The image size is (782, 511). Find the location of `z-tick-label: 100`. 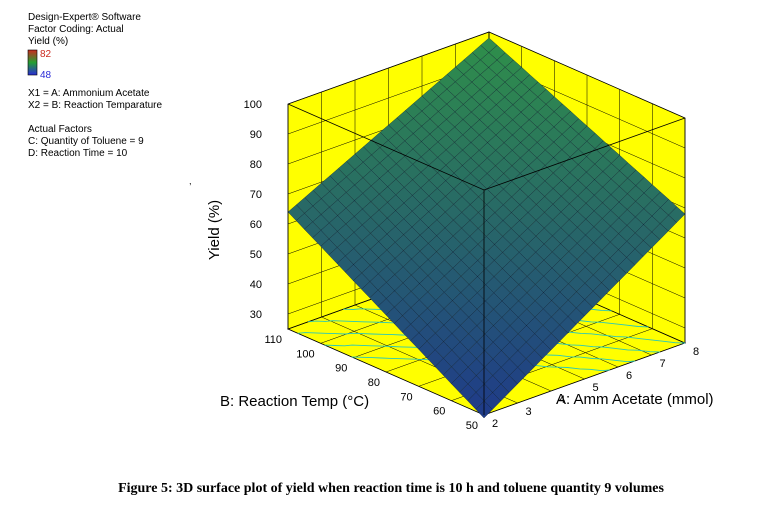

z-tick-label: 100 is located at coordinates (253, 105).